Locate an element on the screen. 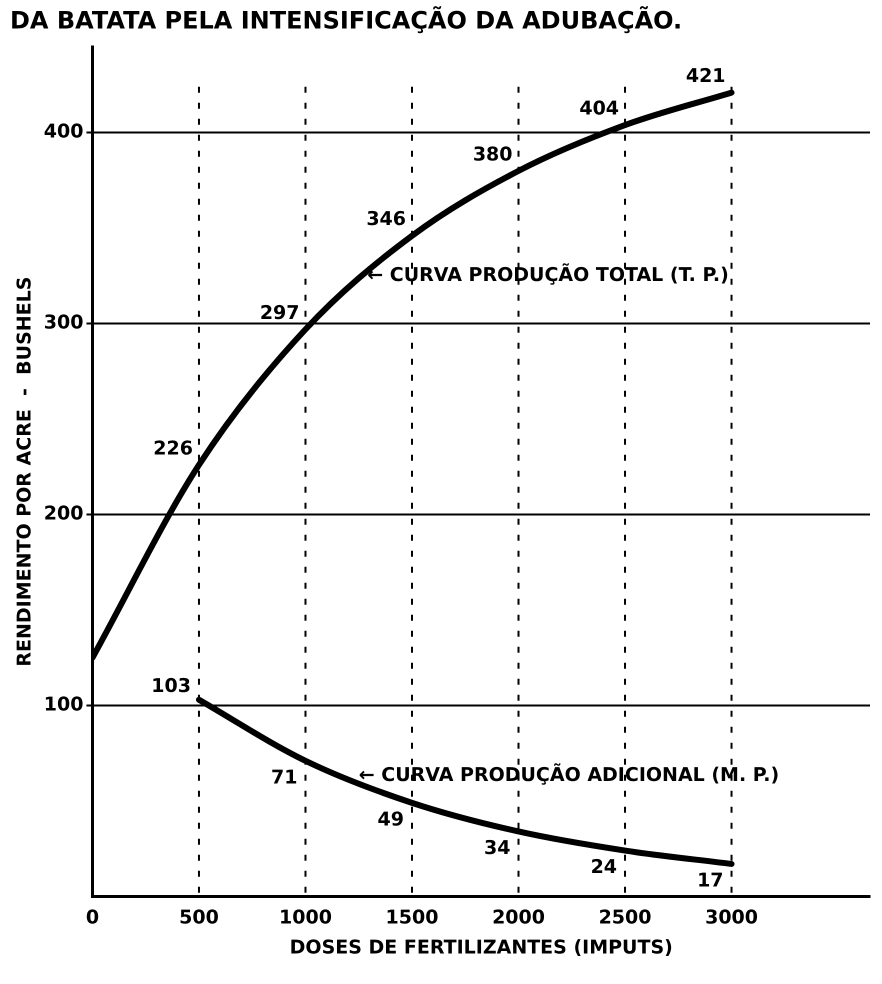  data-label: 297 is located at coordinates (280, 313).